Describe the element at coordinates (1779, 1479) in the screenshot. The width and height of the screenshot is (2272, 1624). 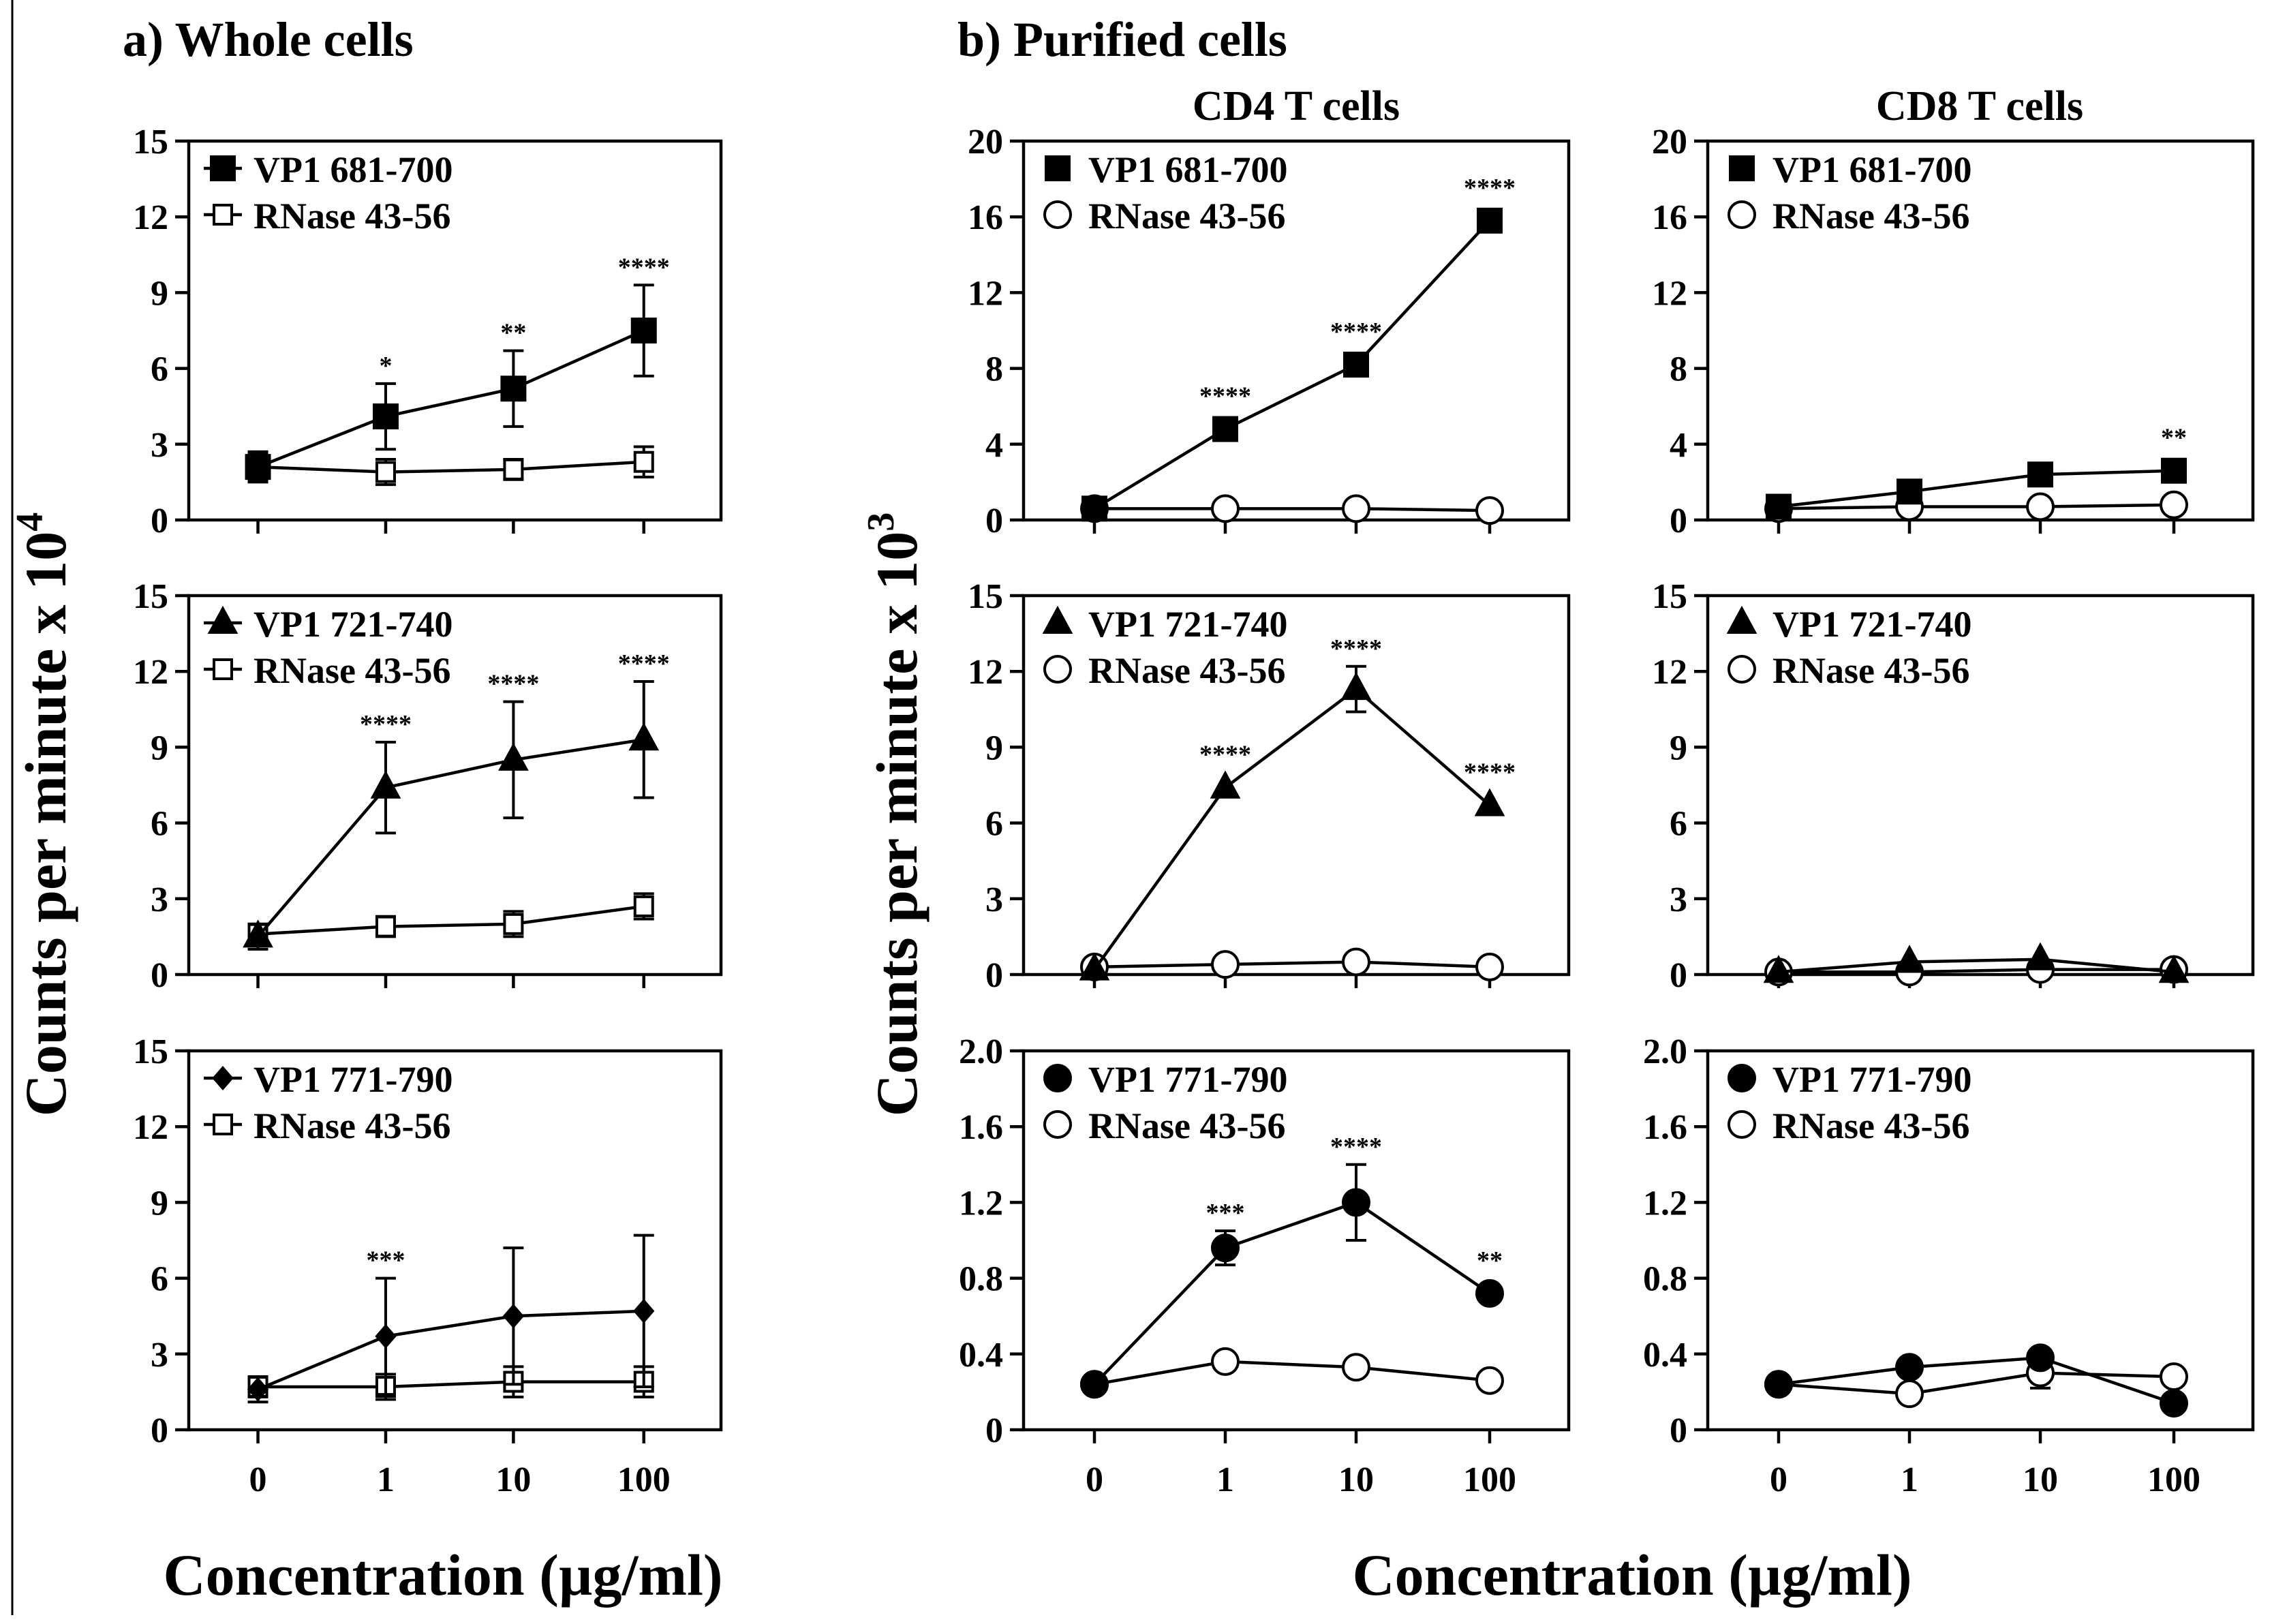
I see `x-tick-label: 0` at that location.